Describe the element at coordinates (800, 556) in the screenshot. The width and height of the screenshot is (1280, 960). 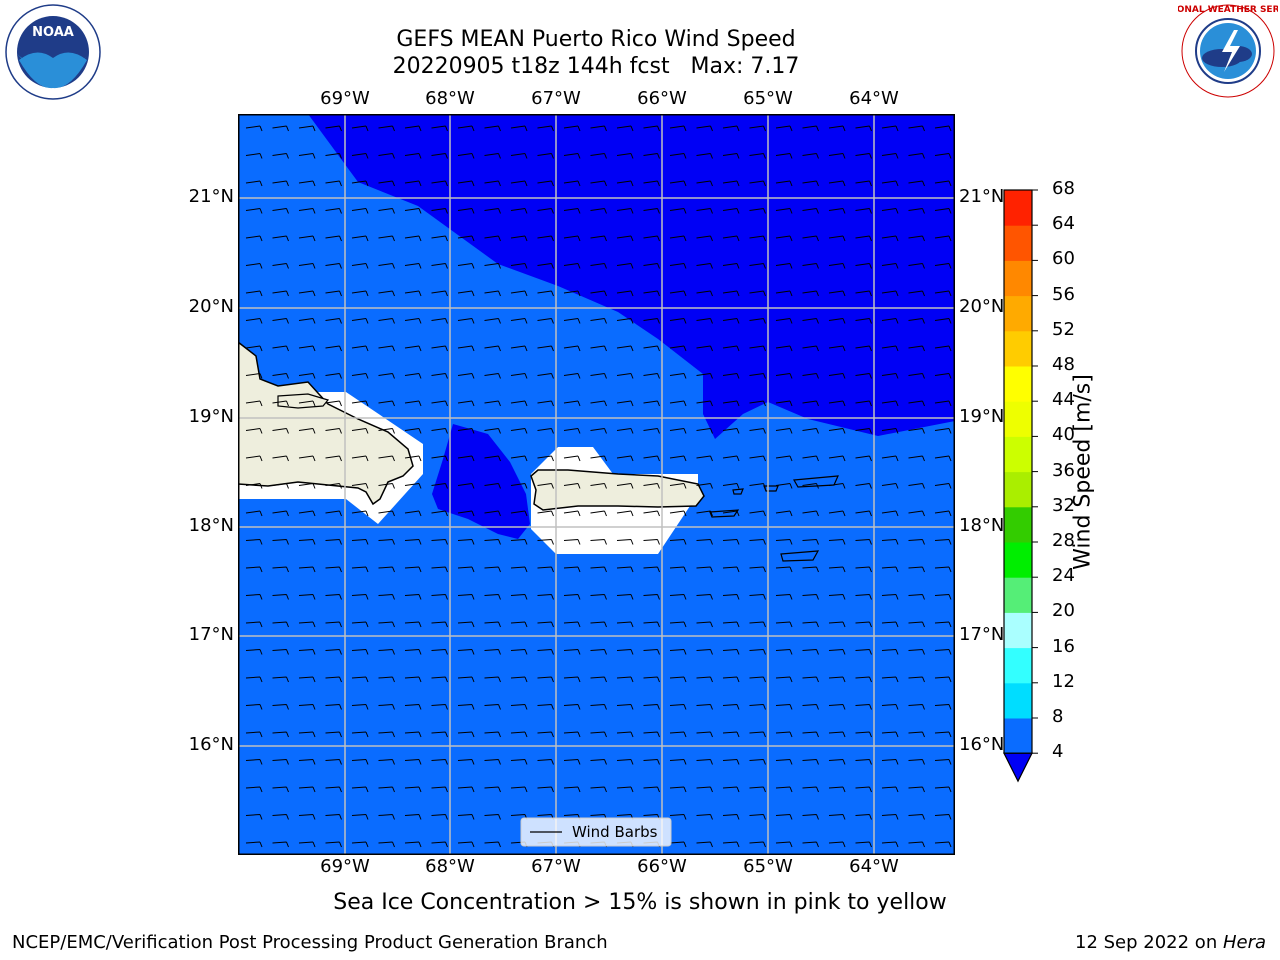
I see `st-croix-outline` at that location.